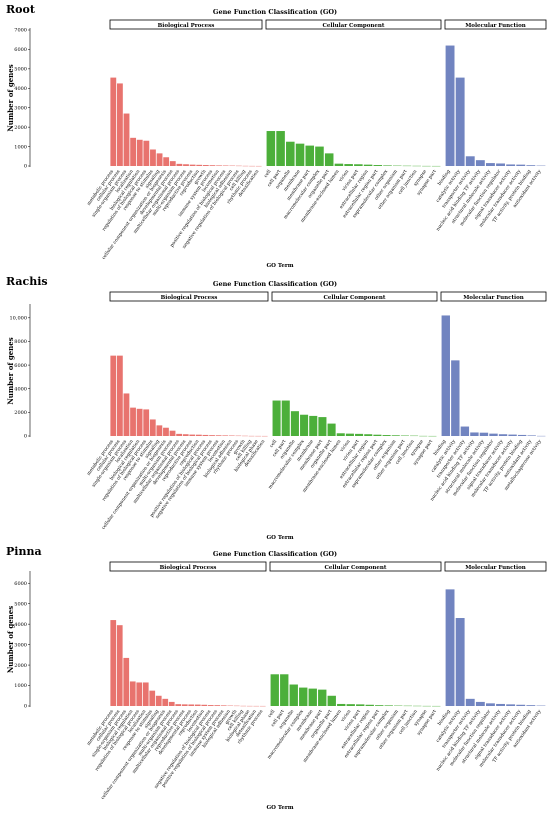  What do you see at coordinates (21, 9) in the screenshot?
I see `panel-label: Root` at bounding box center [21, 9].